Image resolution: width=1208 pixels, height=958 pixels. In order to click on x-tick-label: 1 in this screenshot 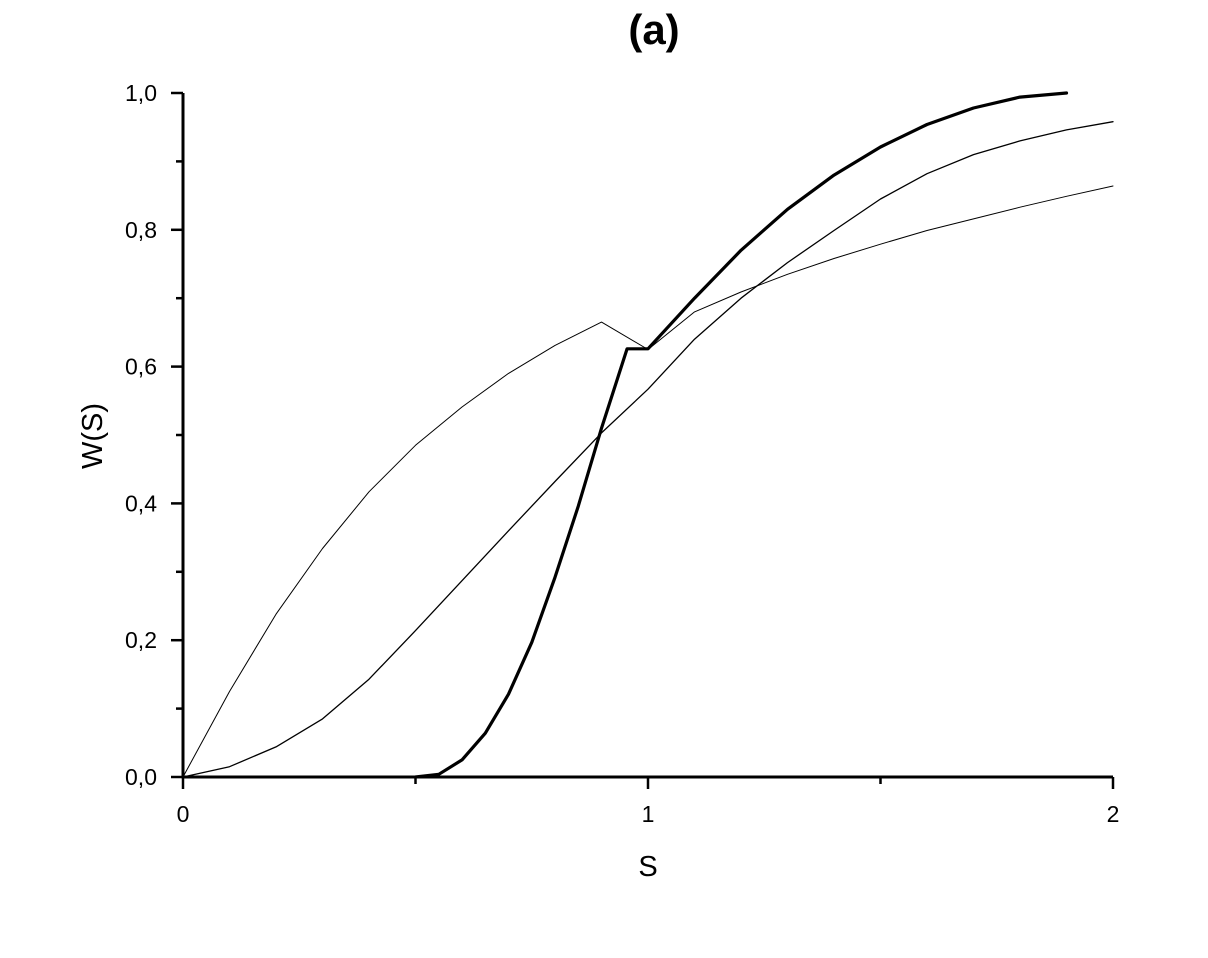, I will do `click(648, 814)`.